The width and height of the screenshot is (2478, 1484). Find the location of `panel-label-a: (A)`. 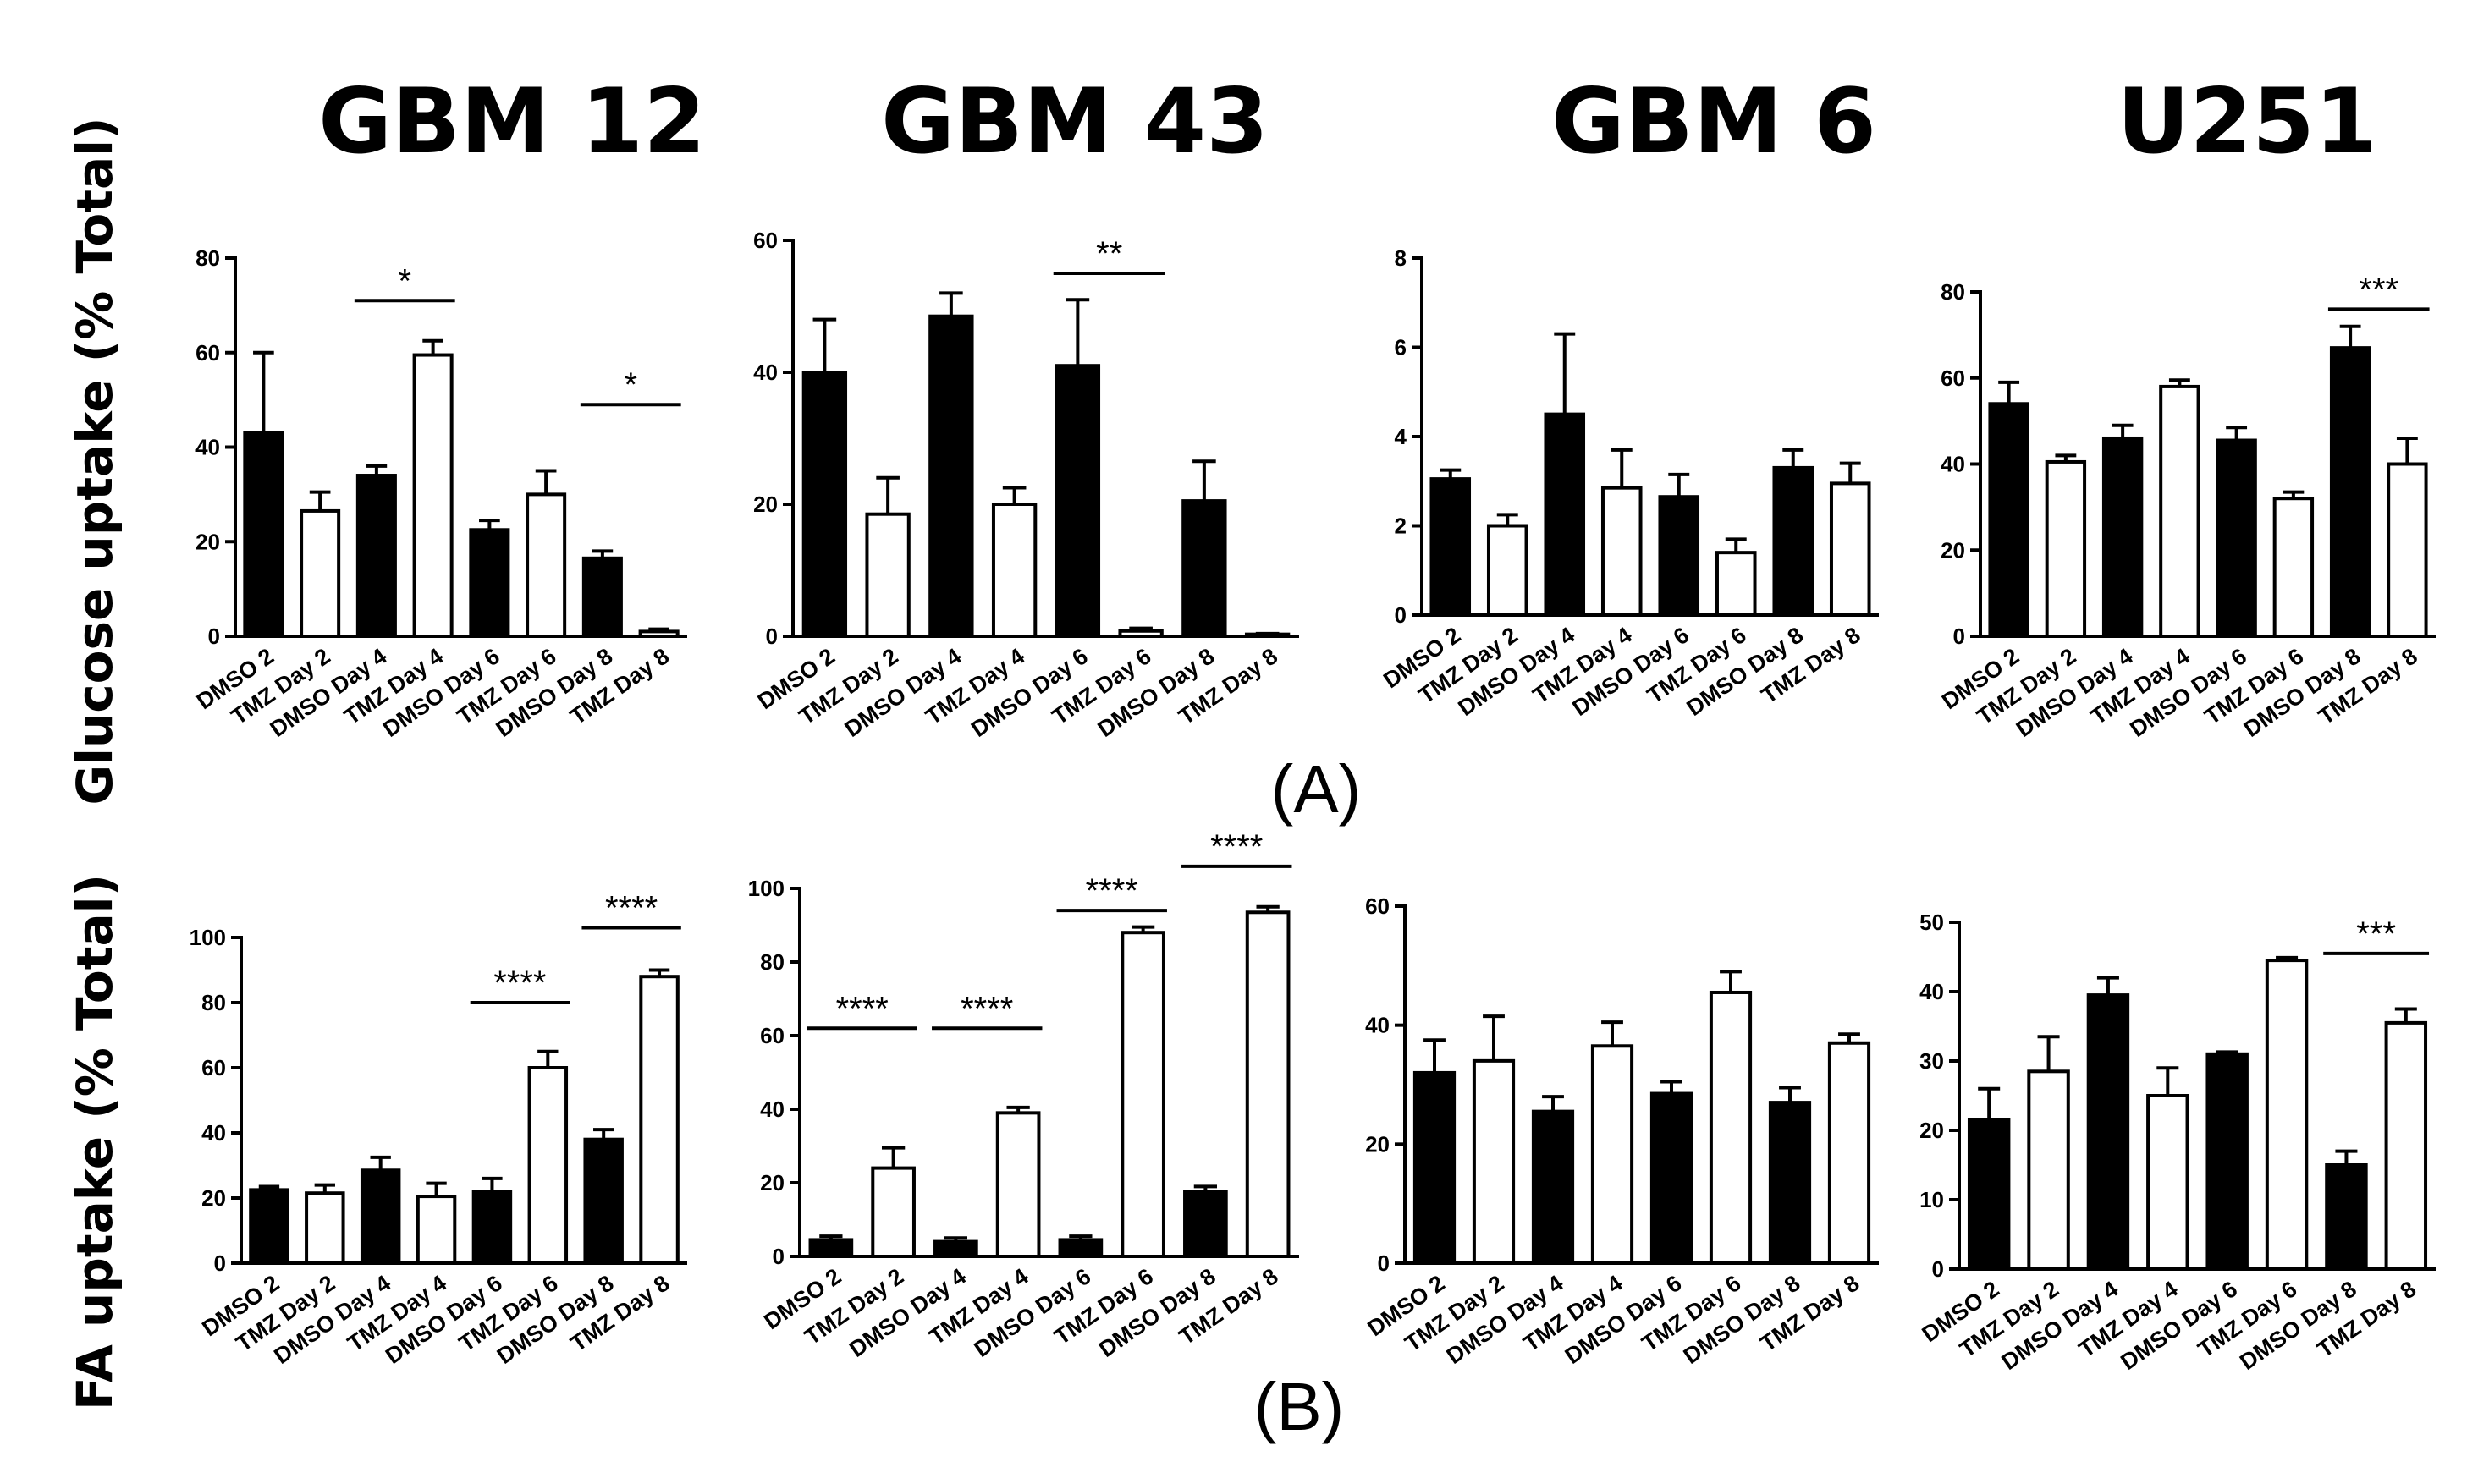

panel-label-a: (A) is located at coordinates (1316, 789).